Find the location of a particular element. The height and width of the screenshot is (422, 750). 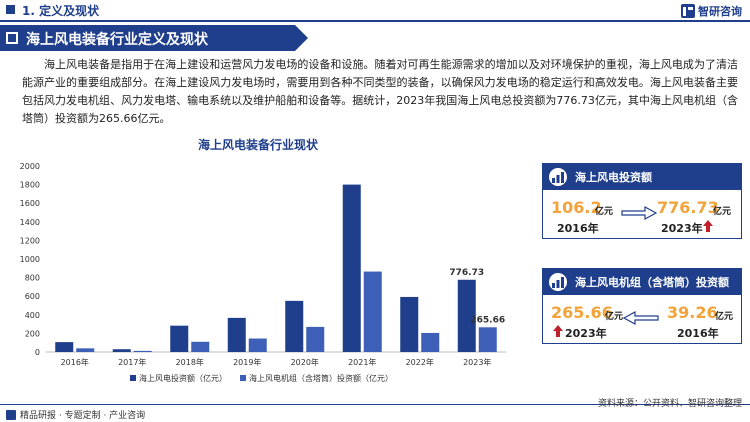

turbine-panel-title: 海上风电机组（含塔筒）投资额 is located at coordinates (652, 282).